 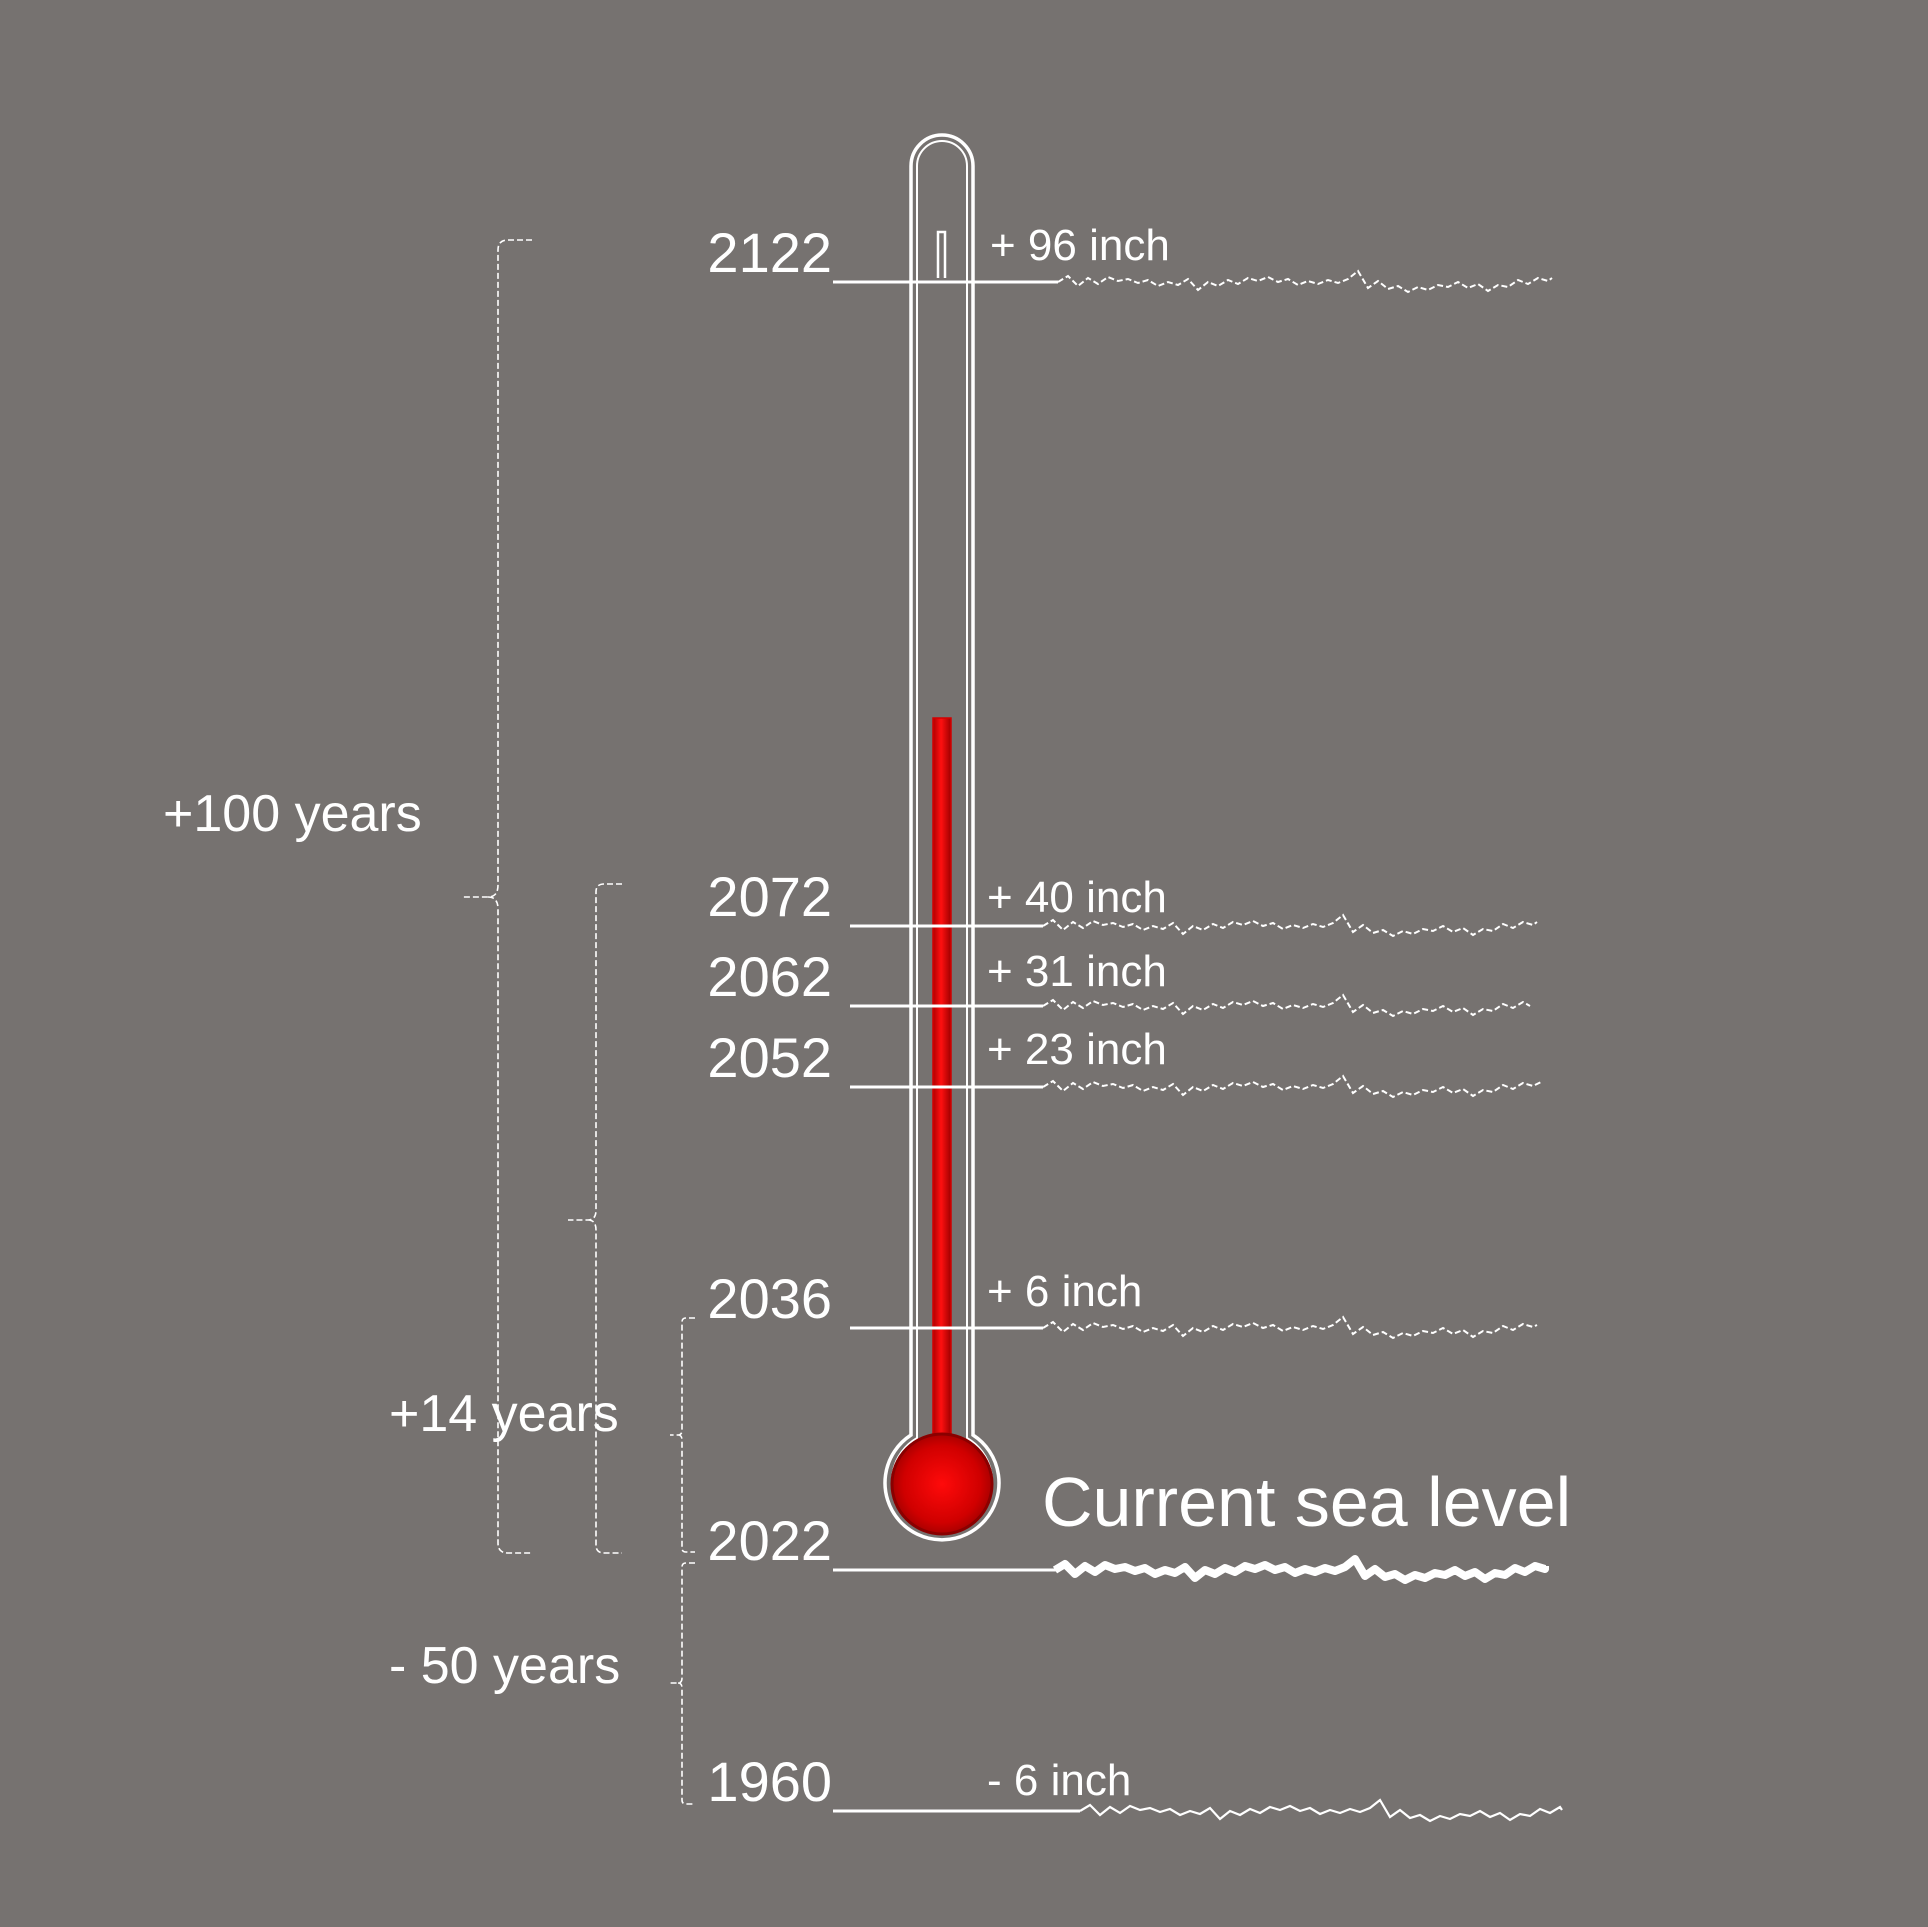 I want to click on thermometer-bulb-rim, so click(x=942, y=1484).